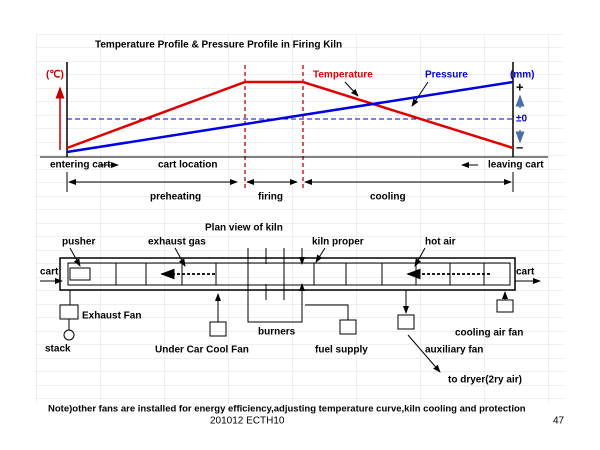  What do you see at coordinates (341, 350) in the screenshot?
I see `fuel-supply: fuel supply` at bounding box center [341, 350].